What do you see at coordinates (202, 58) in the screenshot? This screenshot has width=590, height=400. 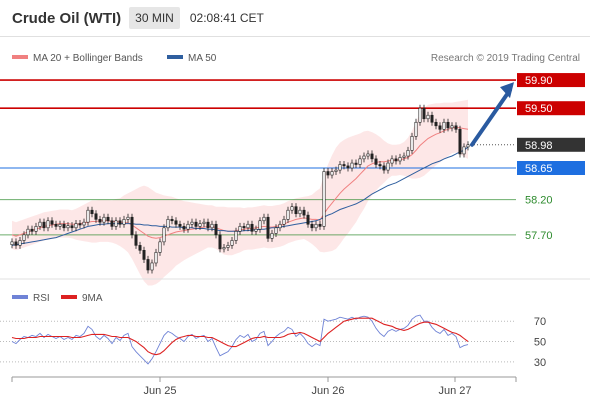 I see `ma50-legend-label: MA 50` at bounding box center [202, 58].